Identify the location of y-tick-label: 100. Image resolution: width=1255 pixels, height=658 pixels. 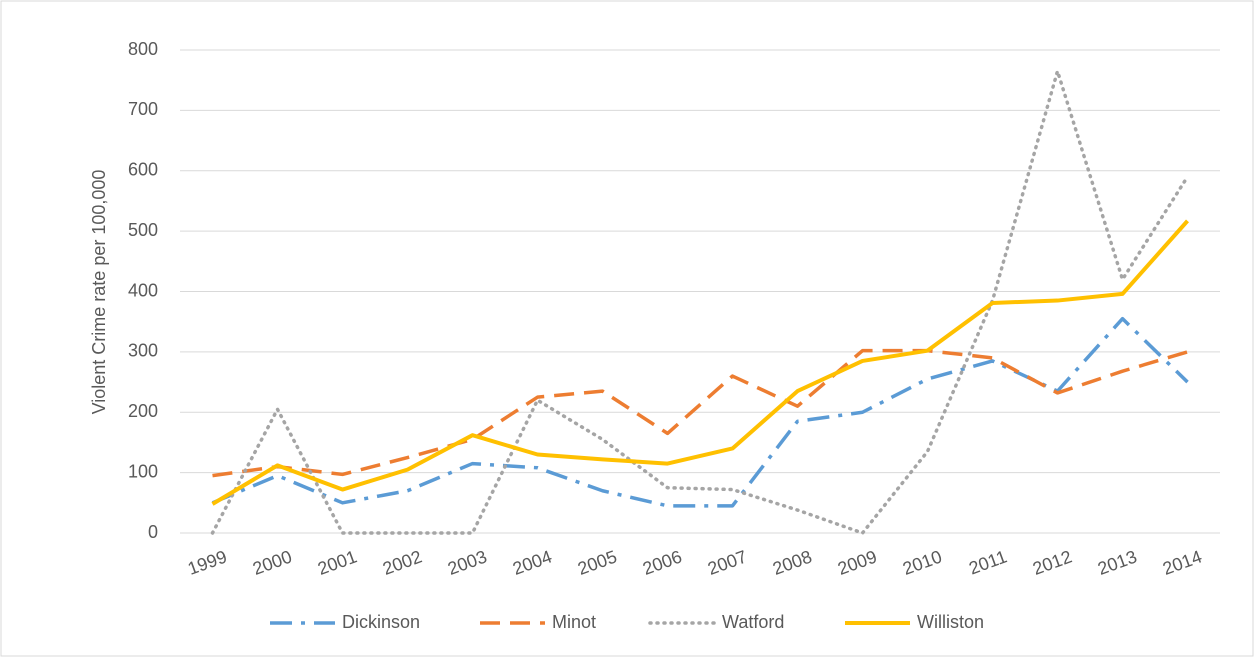
(143, 471).